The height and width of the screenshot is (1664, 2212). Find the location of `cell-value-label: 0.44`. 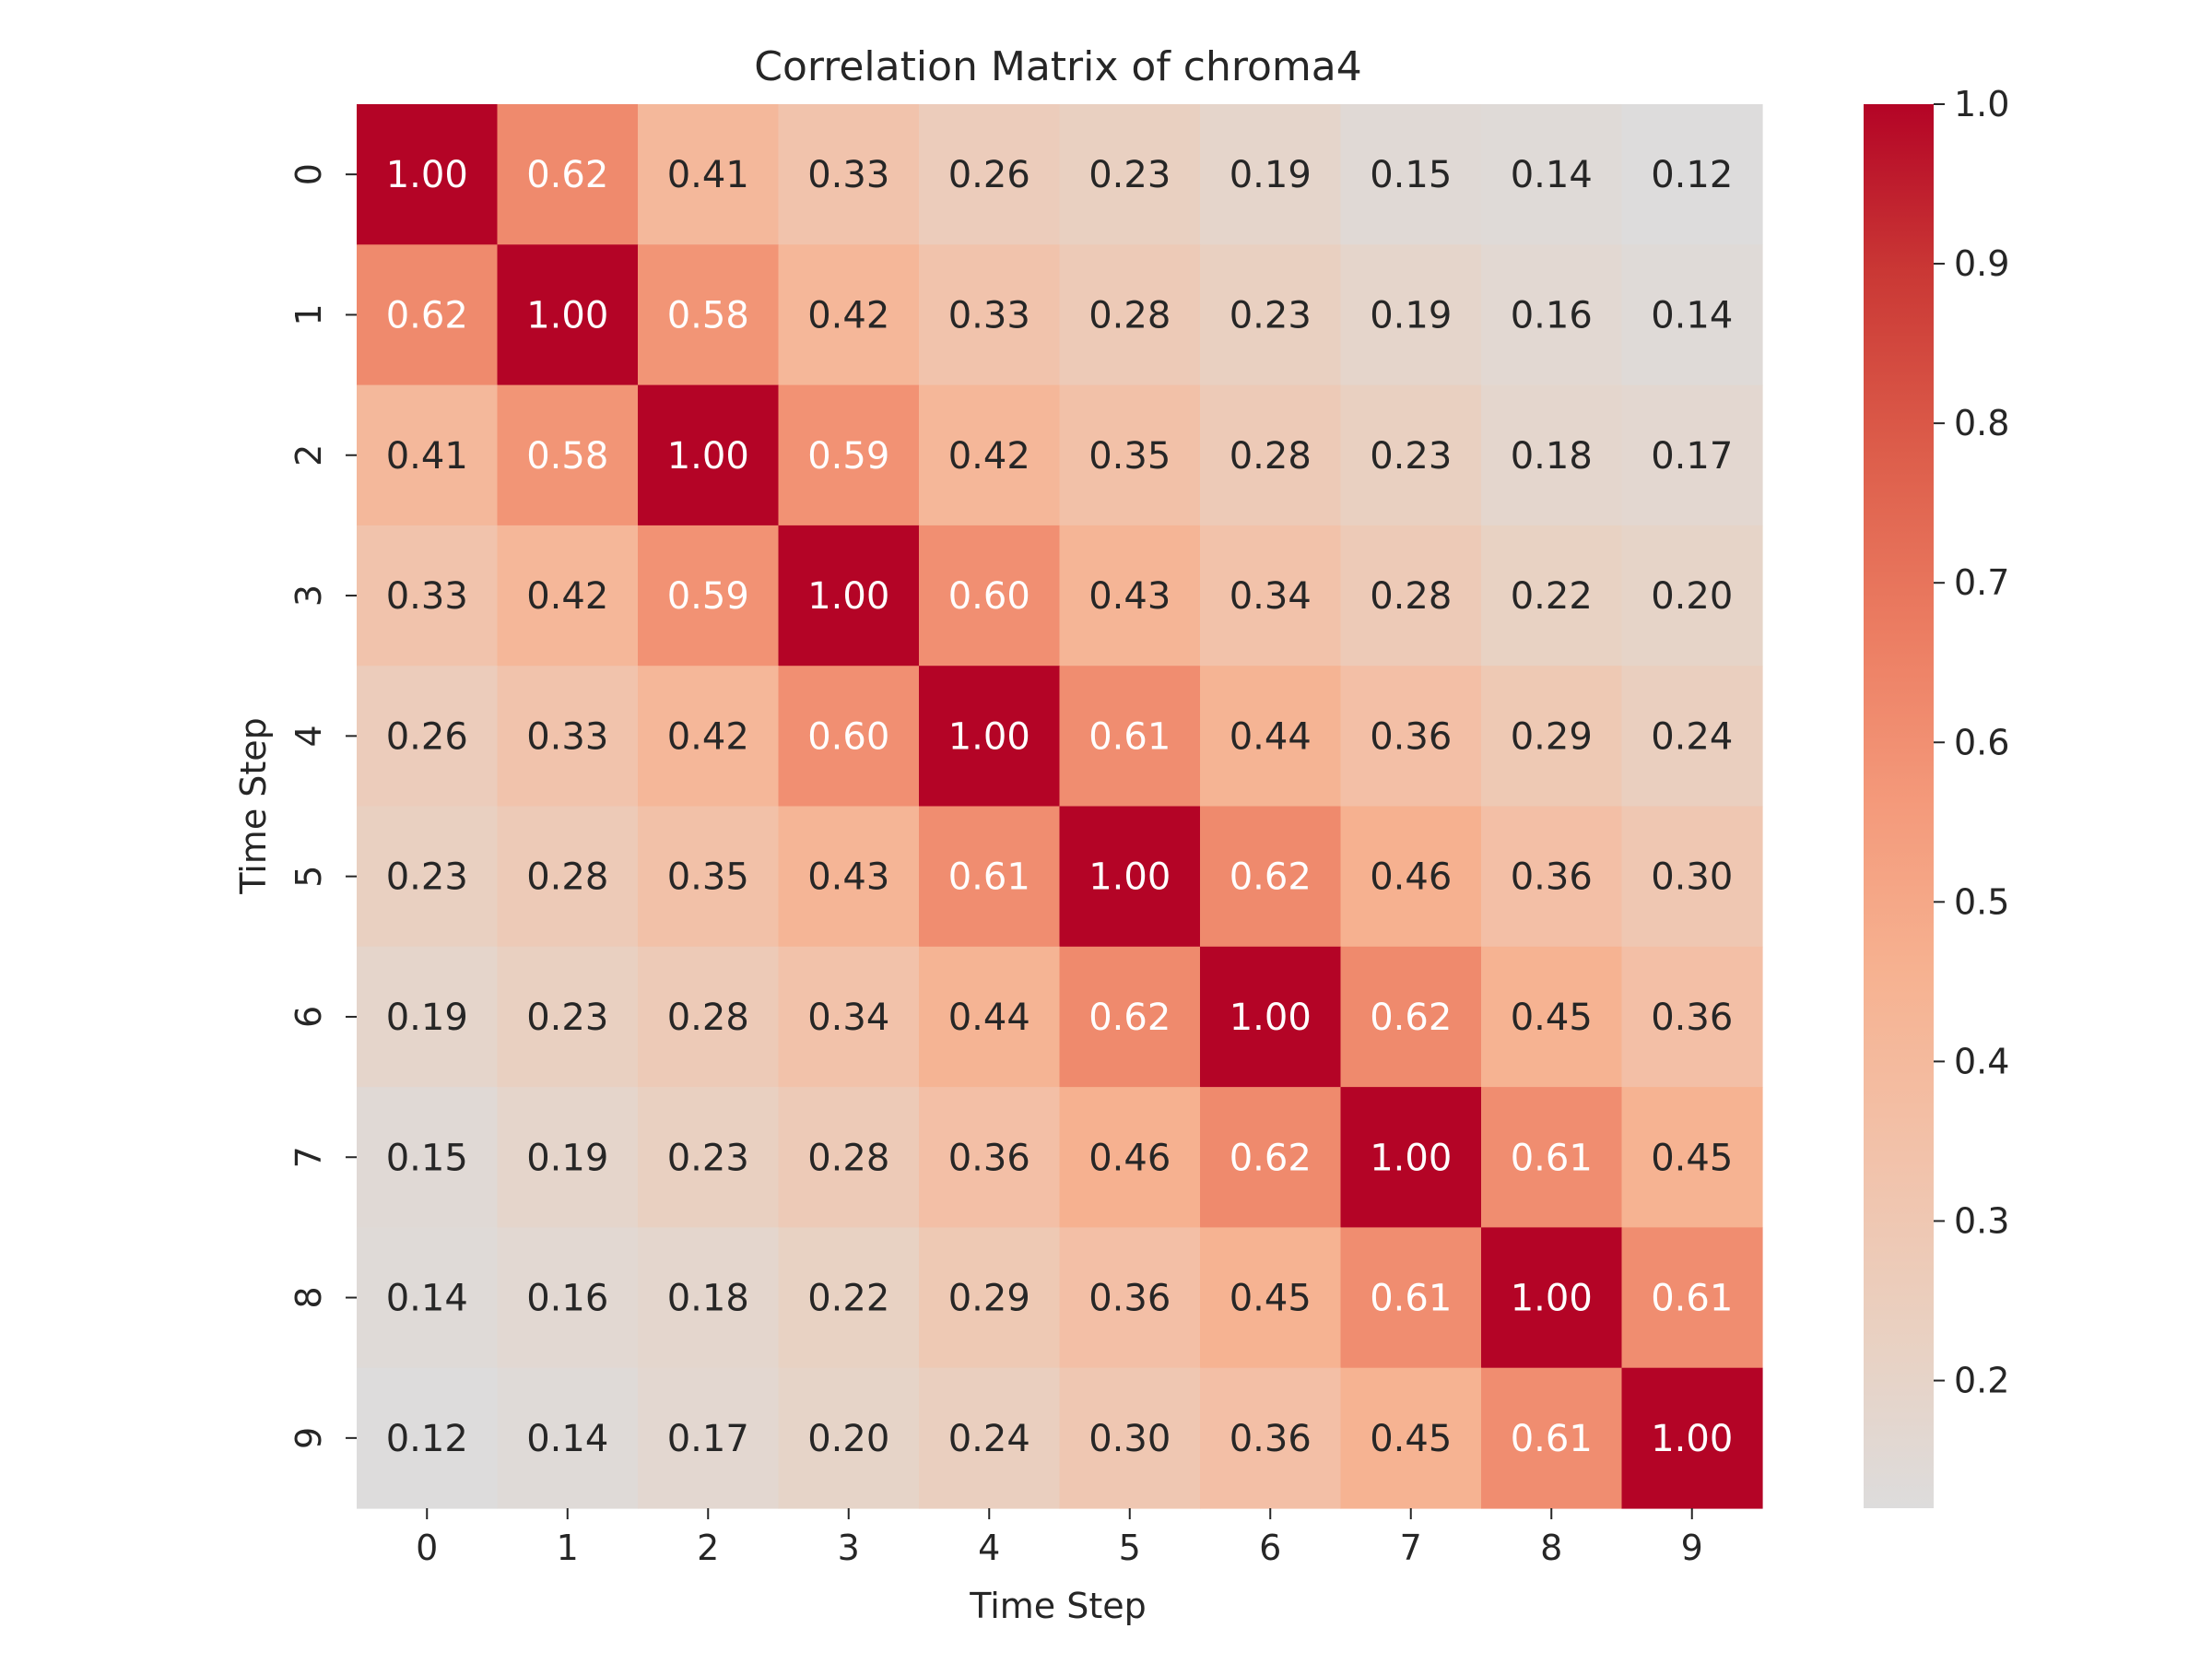

cell-value-label: 0.44 is located at coordinates (989, 1018).